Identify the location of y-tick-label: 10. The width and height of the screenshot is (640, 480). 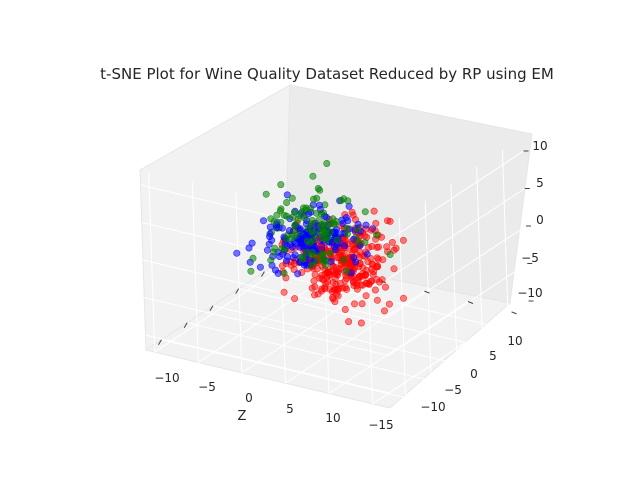
(514, 341).